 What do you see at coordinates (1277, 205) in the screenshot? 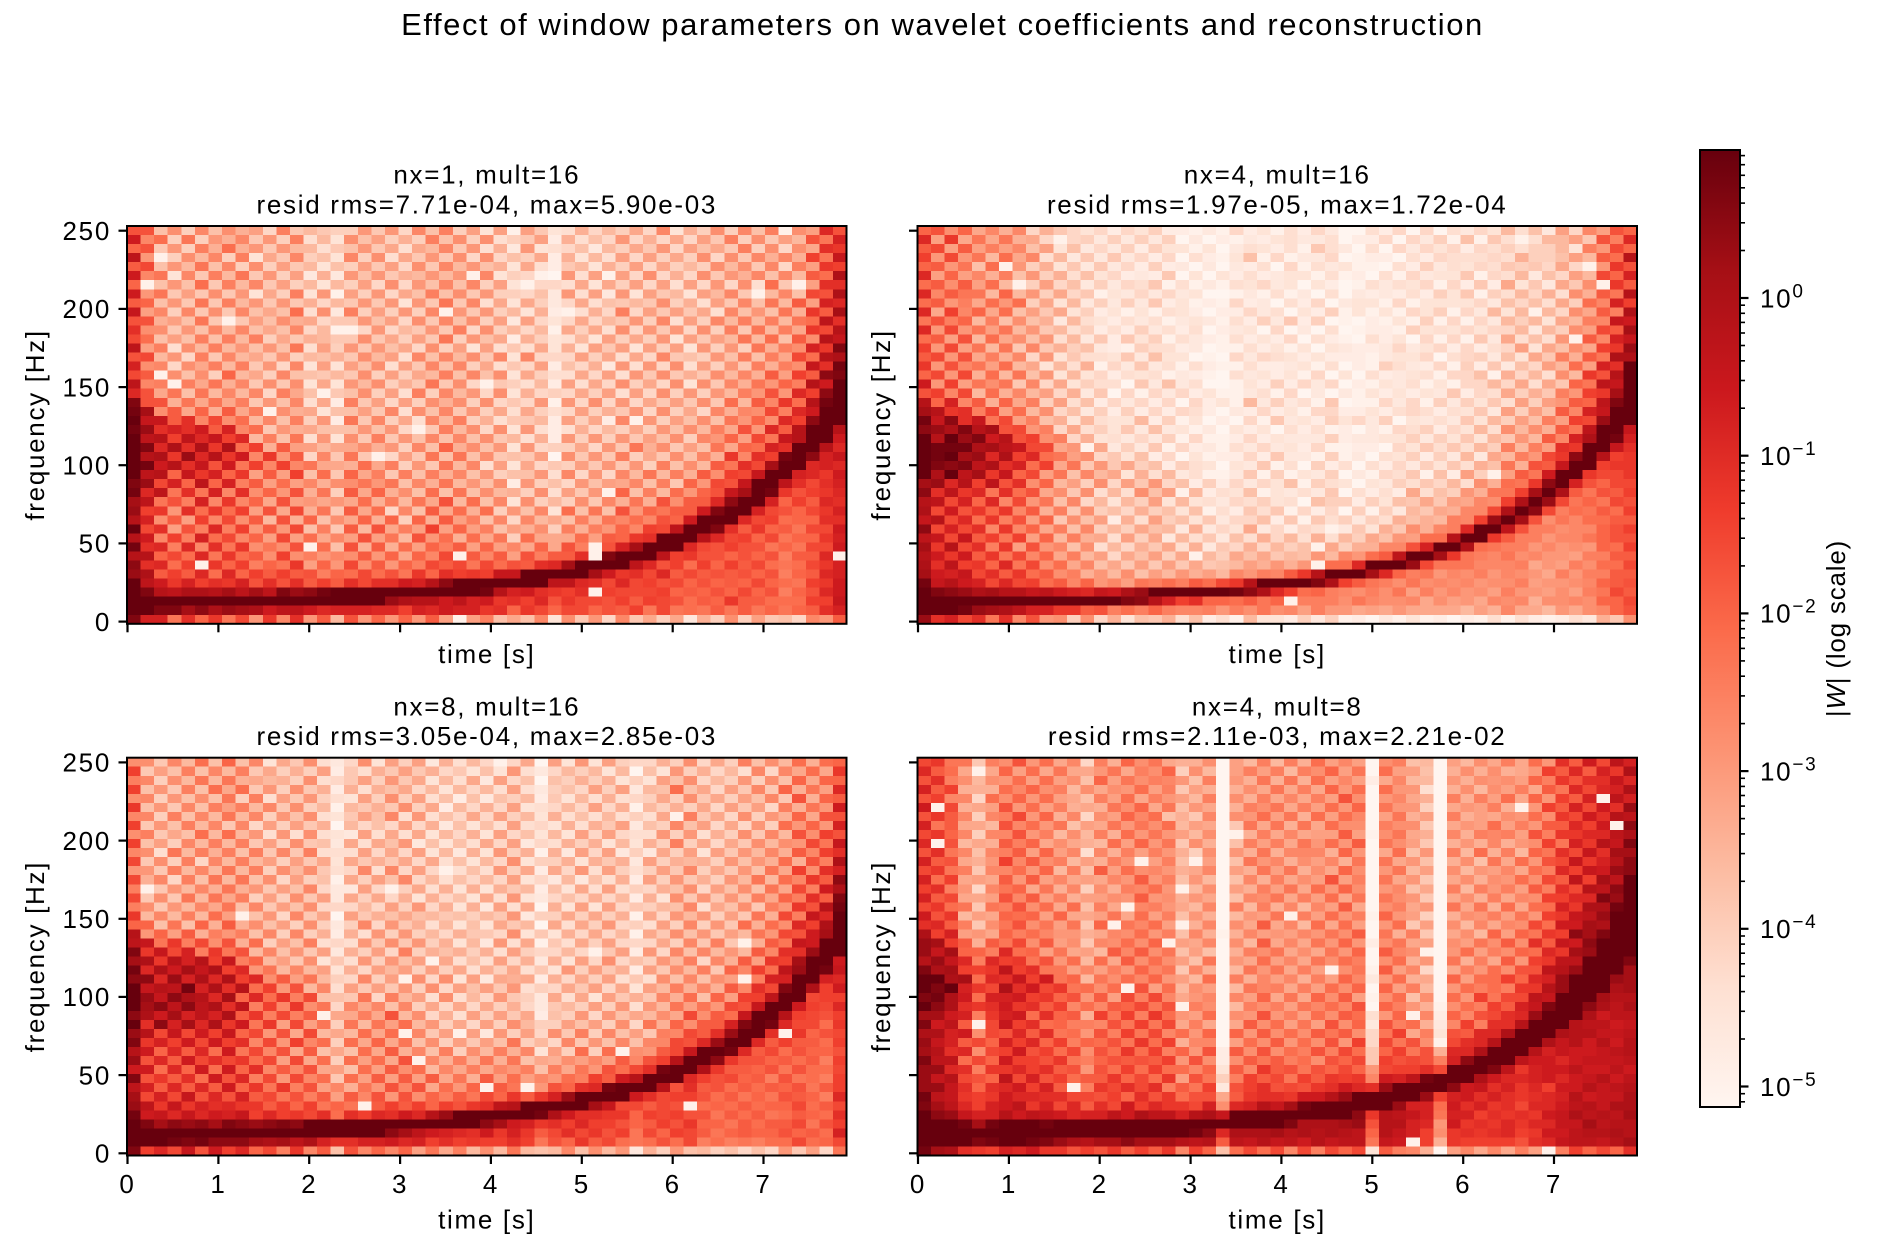
I see `svg-text:resid rms=1.97e-05, max=1.72e-: resid rms=1.97e-05, max=1.72e-04` at bounding box center [1277, 205].